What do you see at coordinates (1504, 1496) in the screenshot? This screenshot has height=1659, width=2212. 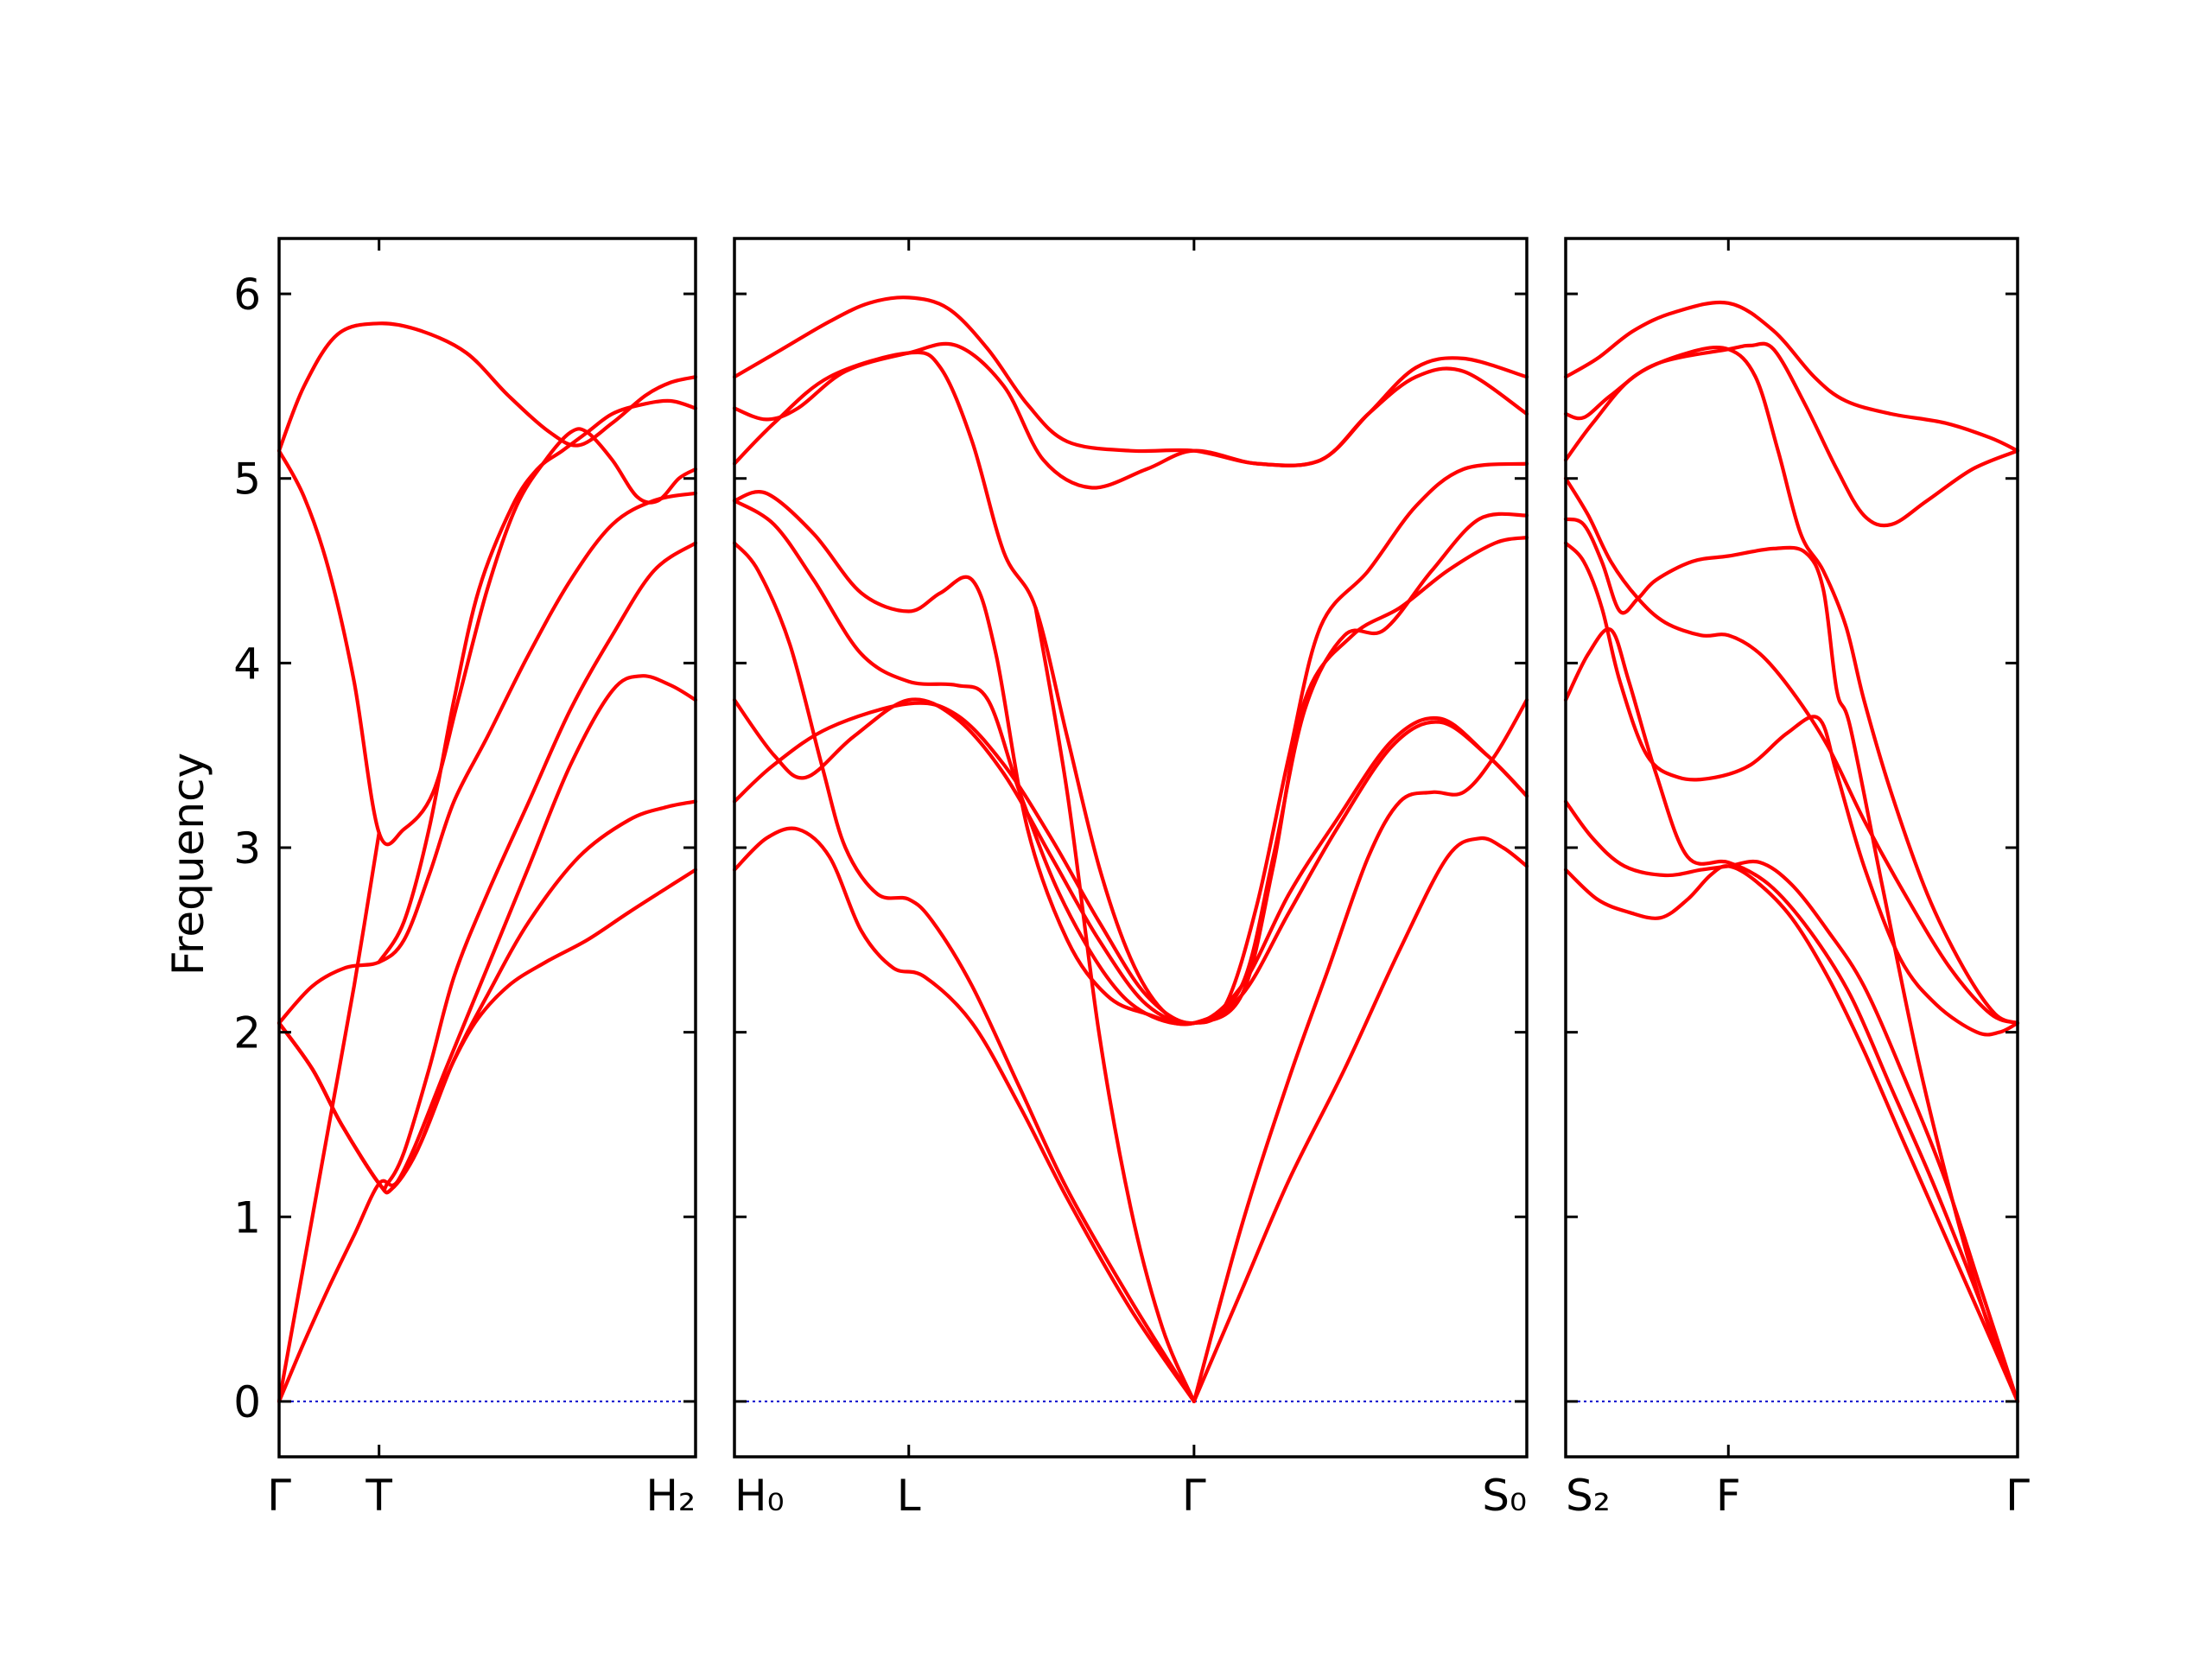 I see `x-tick-label: S₀` at bounding box center [1504, 1496].